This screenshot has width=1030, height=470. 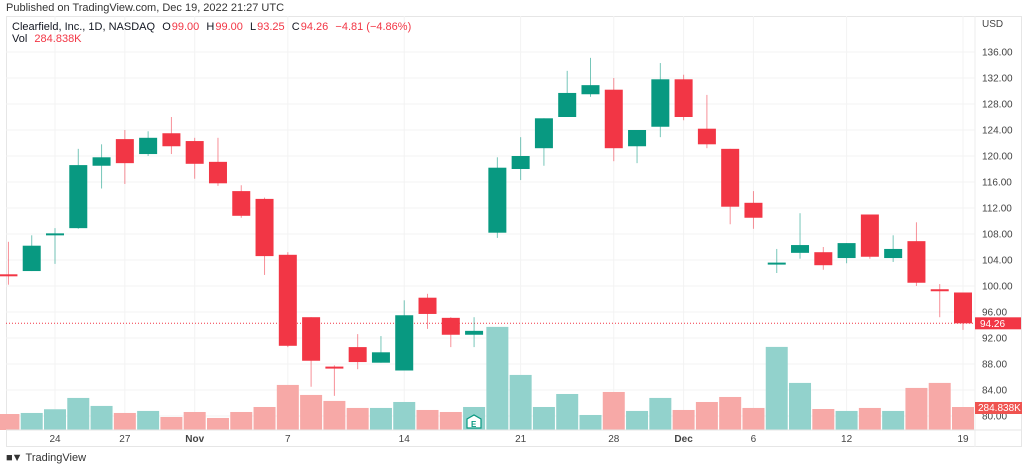 What do you see at coordinates (997, 53) in the screenshot?
I see `y-tick-label: 136.00` at bounding box center [997, 53].